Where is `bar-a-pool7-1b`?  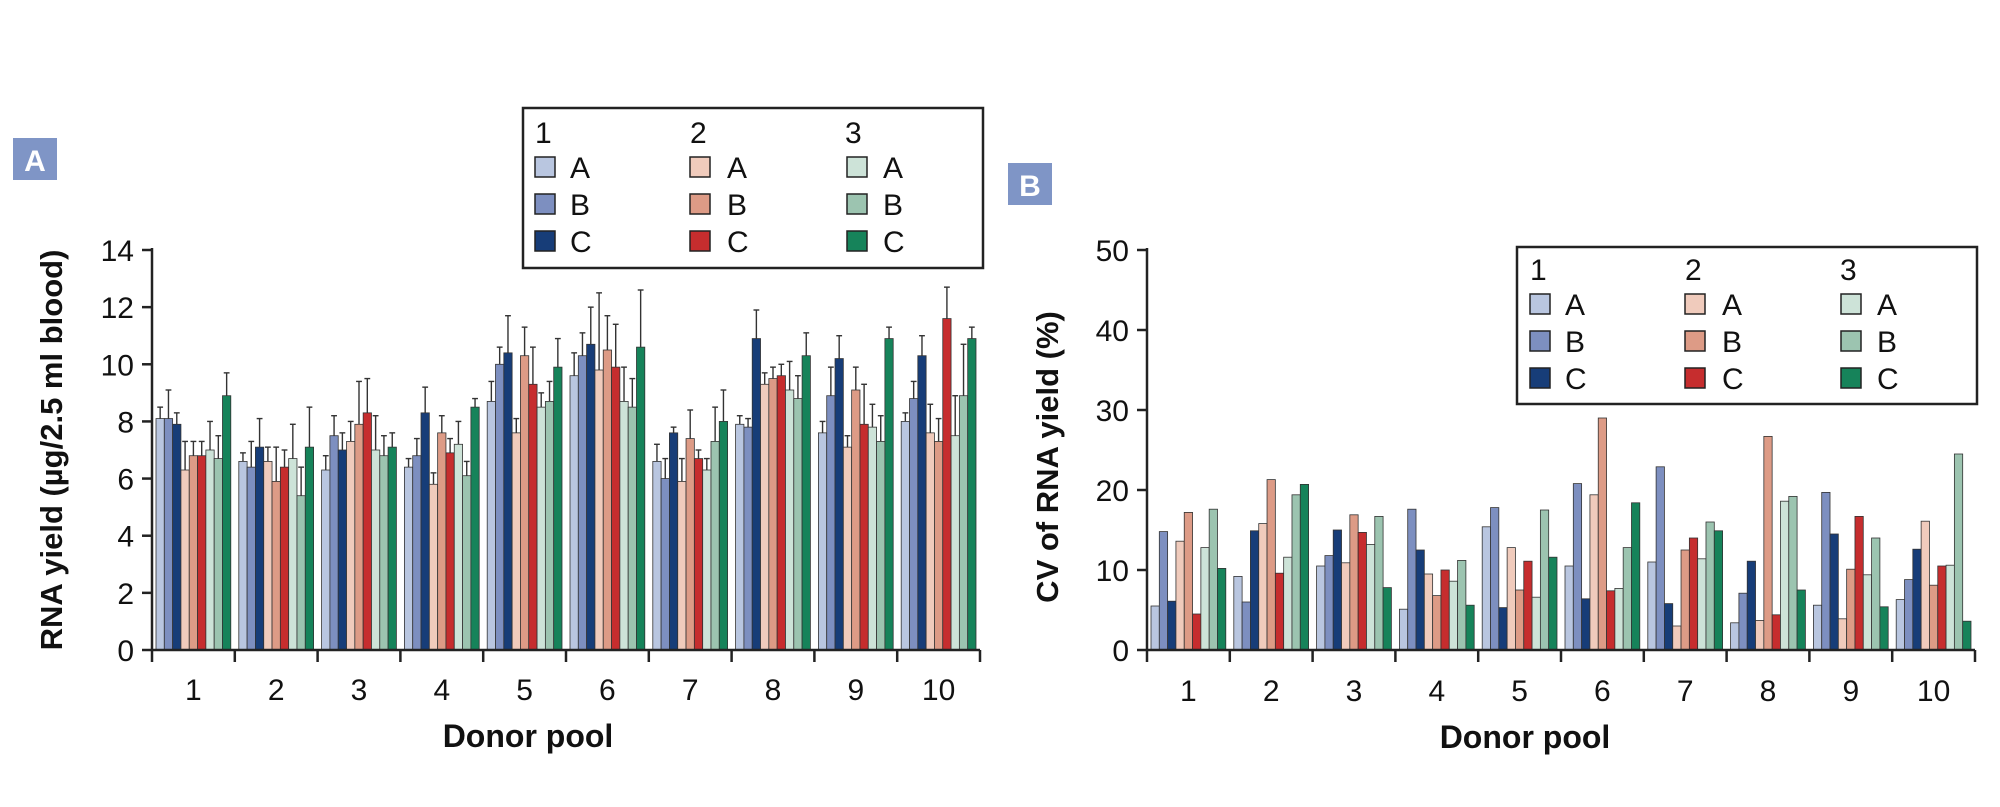
bar-a-pool7-1b is located at coordinates (665, 564).